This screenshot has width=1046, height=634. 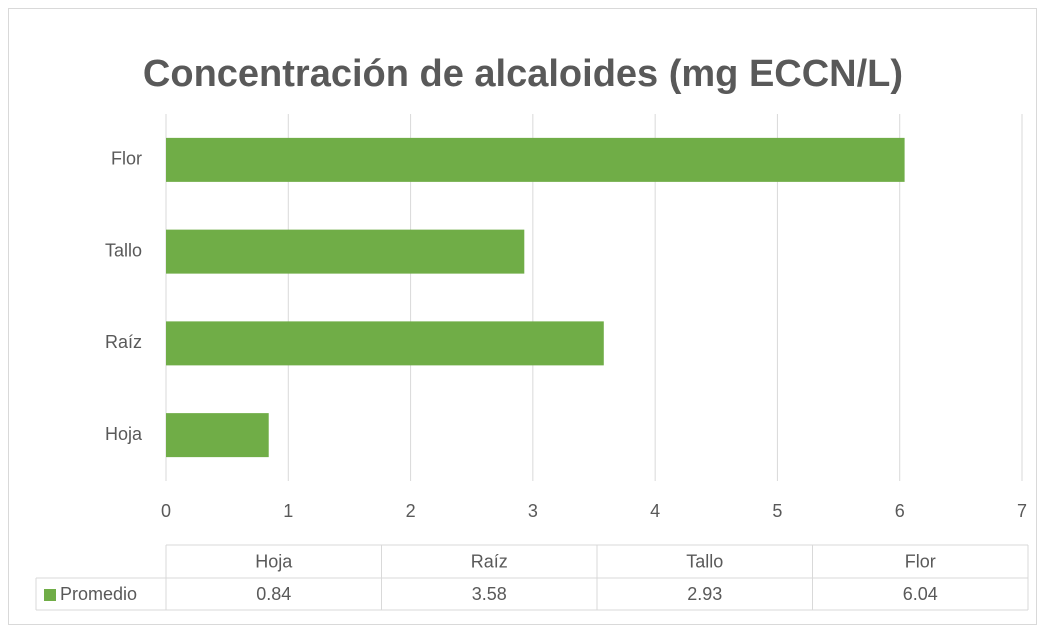 What do you see at coordinates (704, 594) in the screenshot?
I see `table-value: 2.93` at bounding box center [704, 594].